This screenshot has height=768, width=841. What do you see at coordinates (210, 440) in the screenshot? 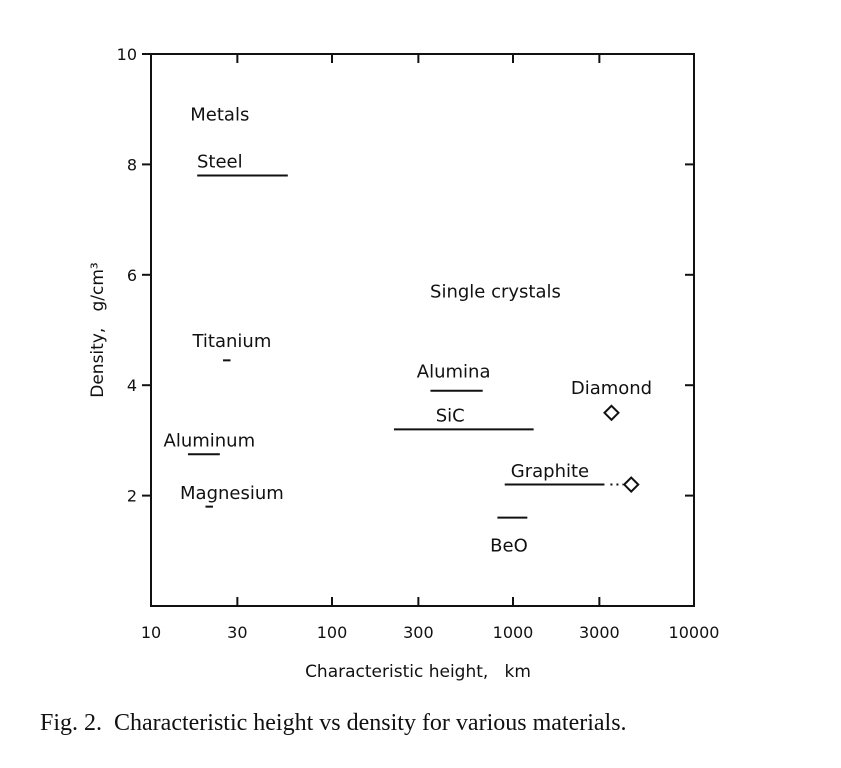
I see `aluminum-label: Aluminum` at bounding box center [210, 440].